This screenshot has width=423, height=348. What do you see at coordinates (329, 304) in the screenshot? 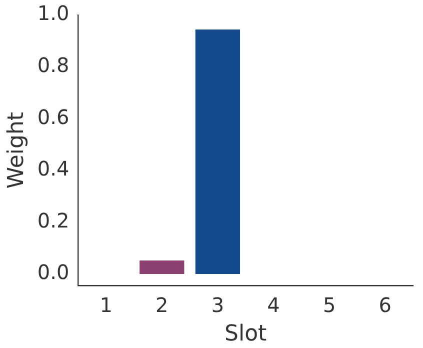
I see `x-tick-label: 5` at bounding box center [329, 304].